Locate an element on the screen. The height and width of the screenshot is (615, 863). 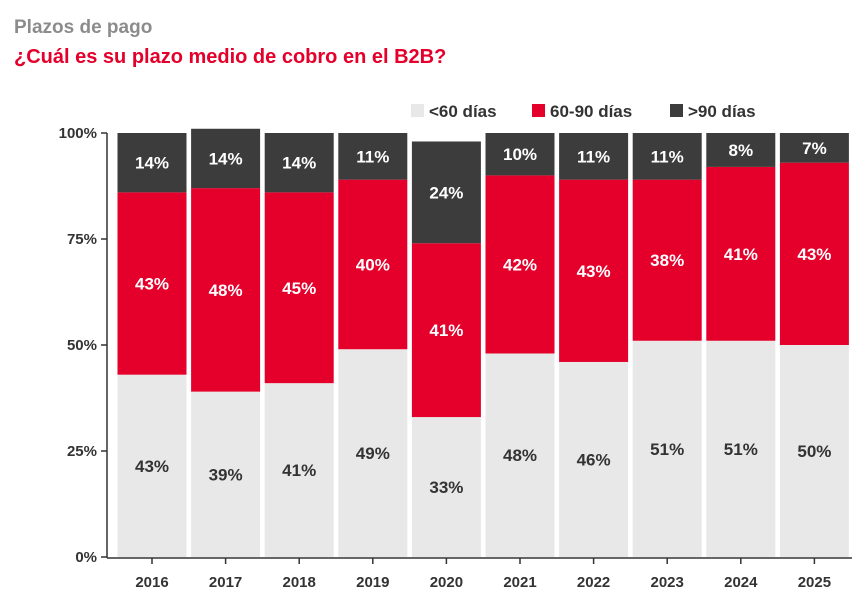
y-tick-label: 50% is located at coordinates (82, 345).